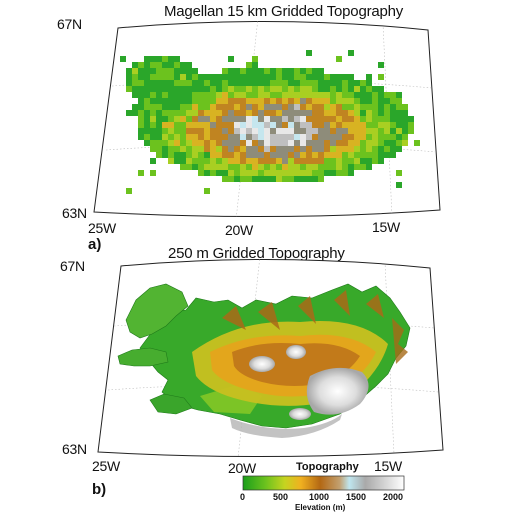 This screenshot has width=521, height=515. What do you see at coordinates (243, 497) in the screenshot?
I see `colorbar-tick-0: 0` at bounding box center [243, 497].